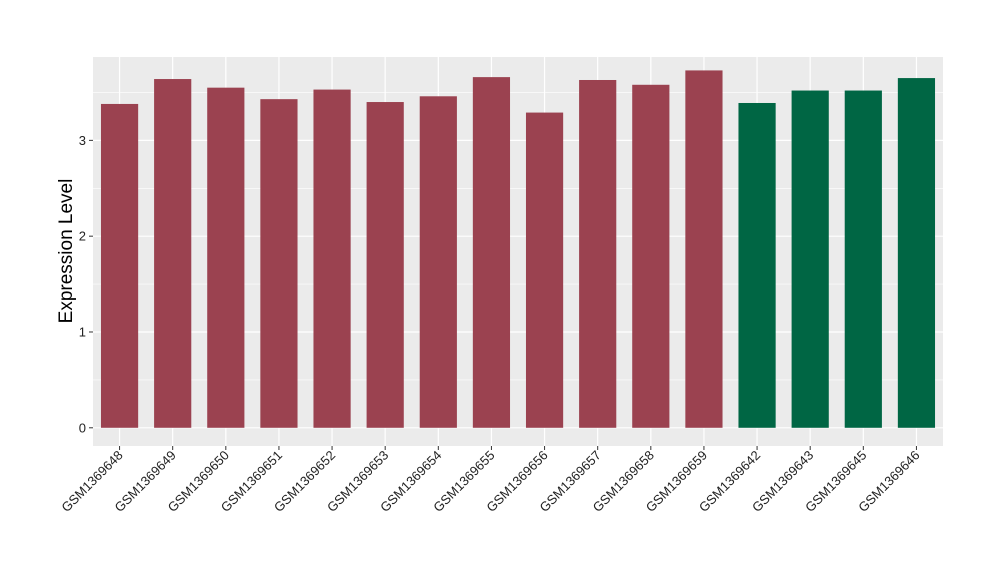 This screenshot has height=580, width=1000. Describe the element at coordinates (491, 252) in the screenshot. I see `bar-GSM1369655` at that location.